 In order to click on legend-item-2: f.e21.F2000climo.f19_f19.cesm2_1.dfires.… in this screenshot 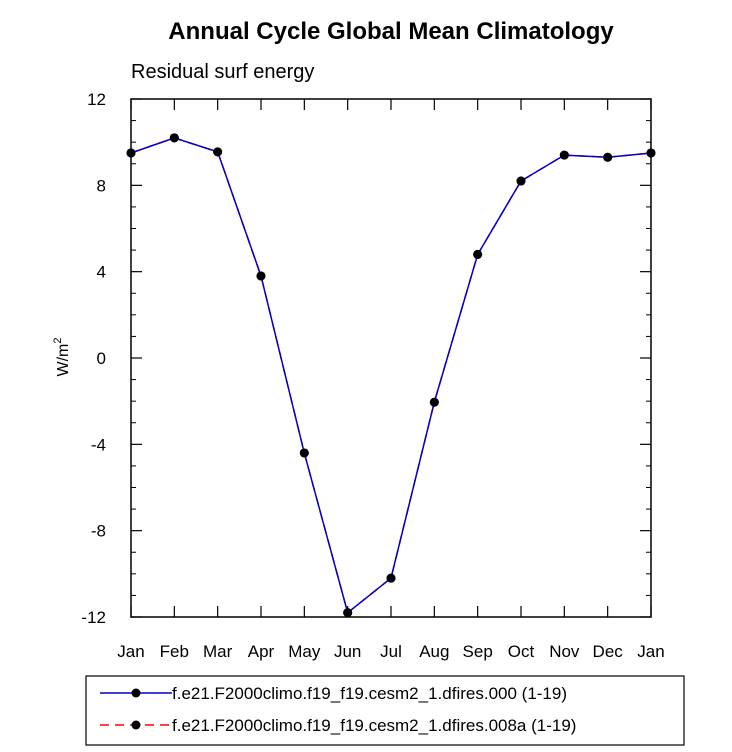, I will do `click(338, 725)`.